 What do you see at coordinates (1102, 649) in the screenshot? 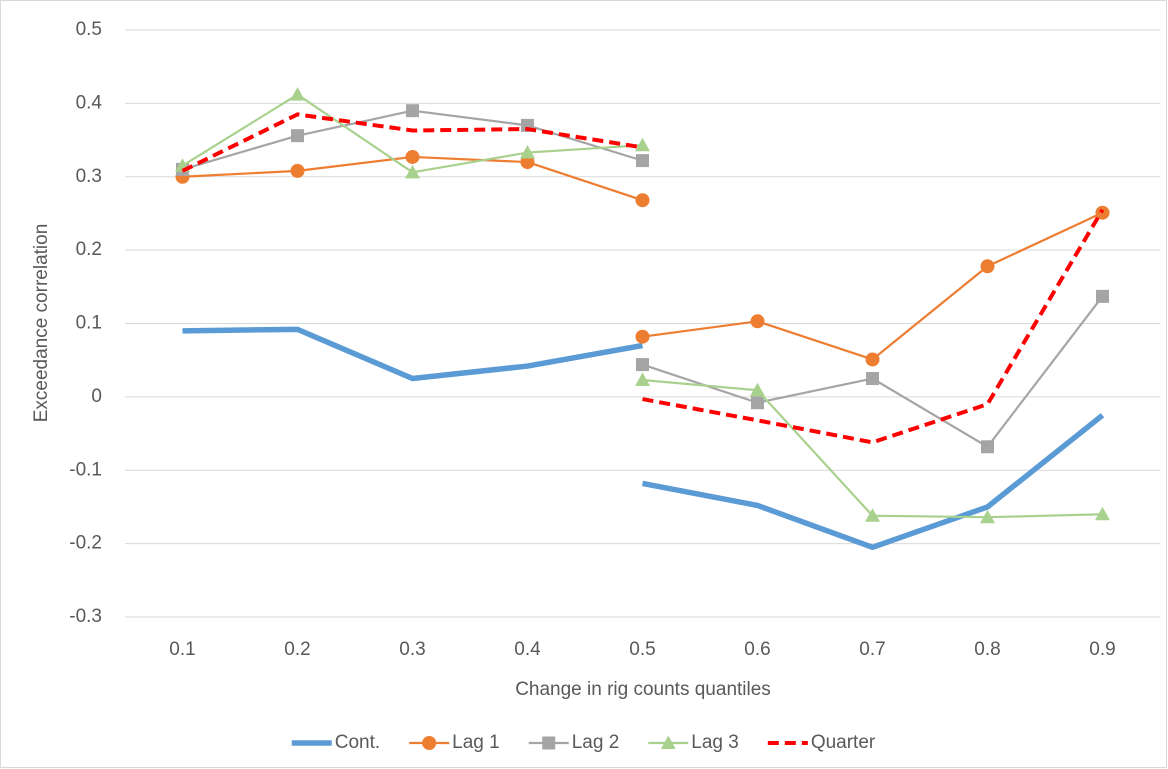
I see `x-tick-label: 0.9` at bounding box center [1102, 649].